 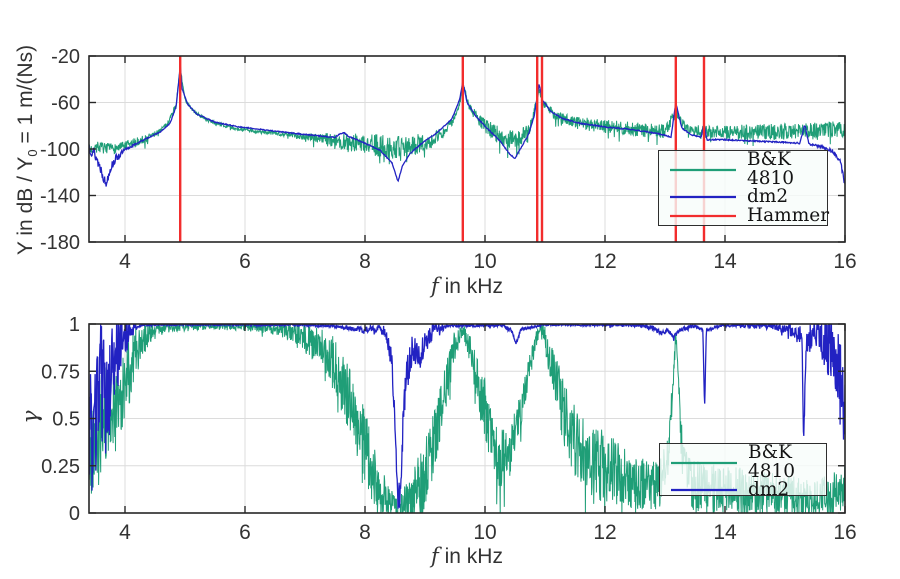 I want to click on top-y-axis-label: Y in dB / Y0 = 1 m/(Ns), so click(x=27, y=150).